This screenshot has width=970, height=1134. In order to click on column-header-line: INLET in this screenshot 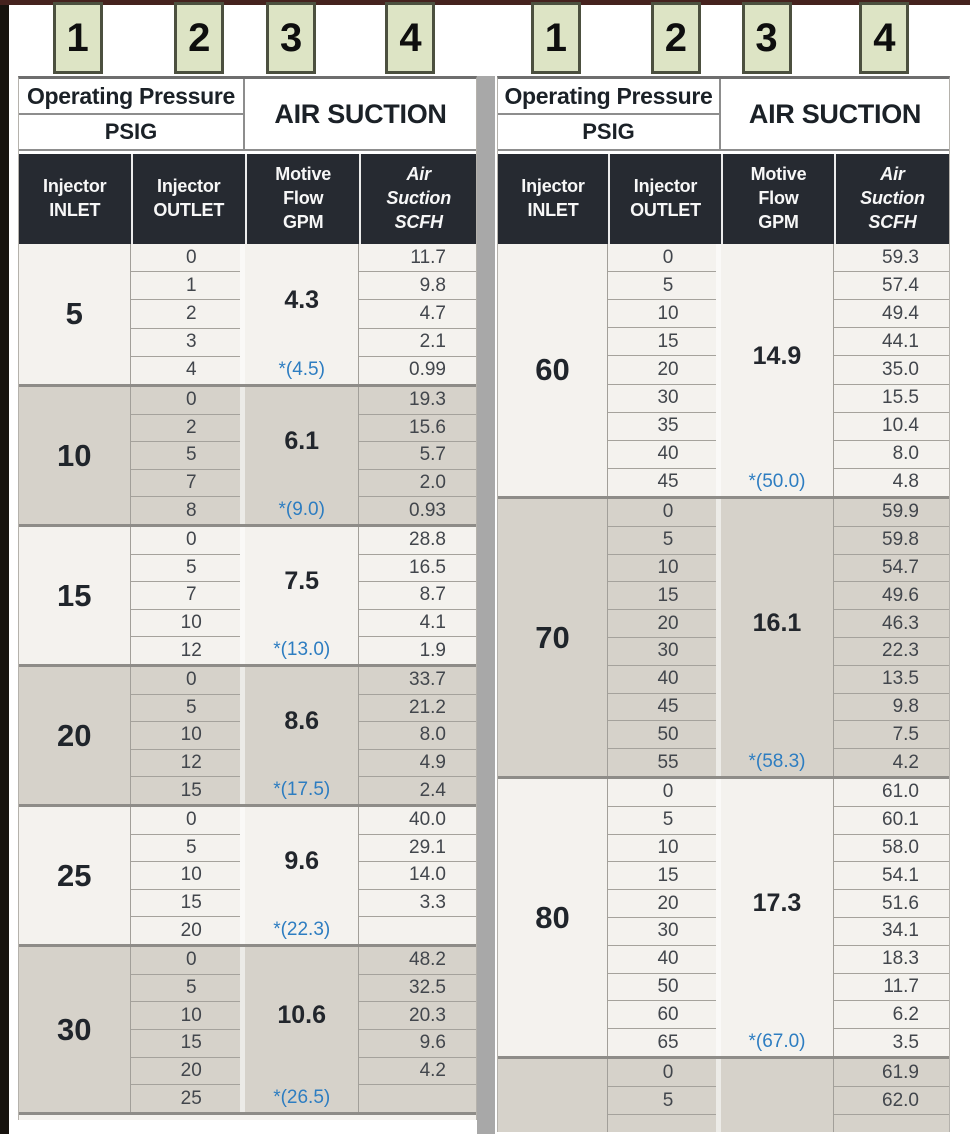, I will do `click(553, 210)`.